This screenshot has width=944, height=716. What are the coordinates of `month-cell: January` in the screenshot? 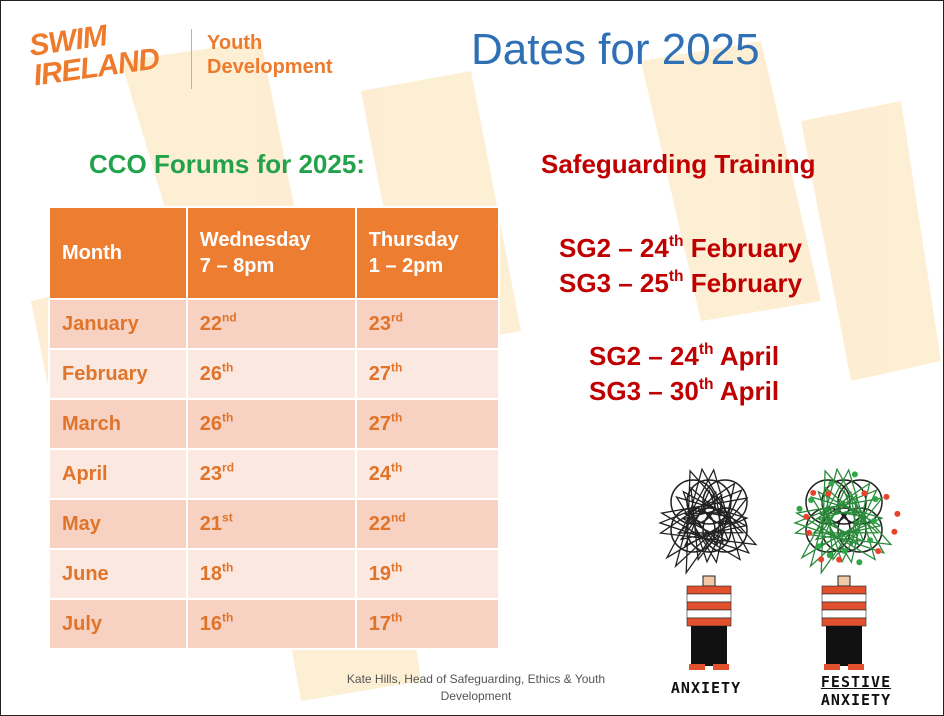 It's located at (118, 324).